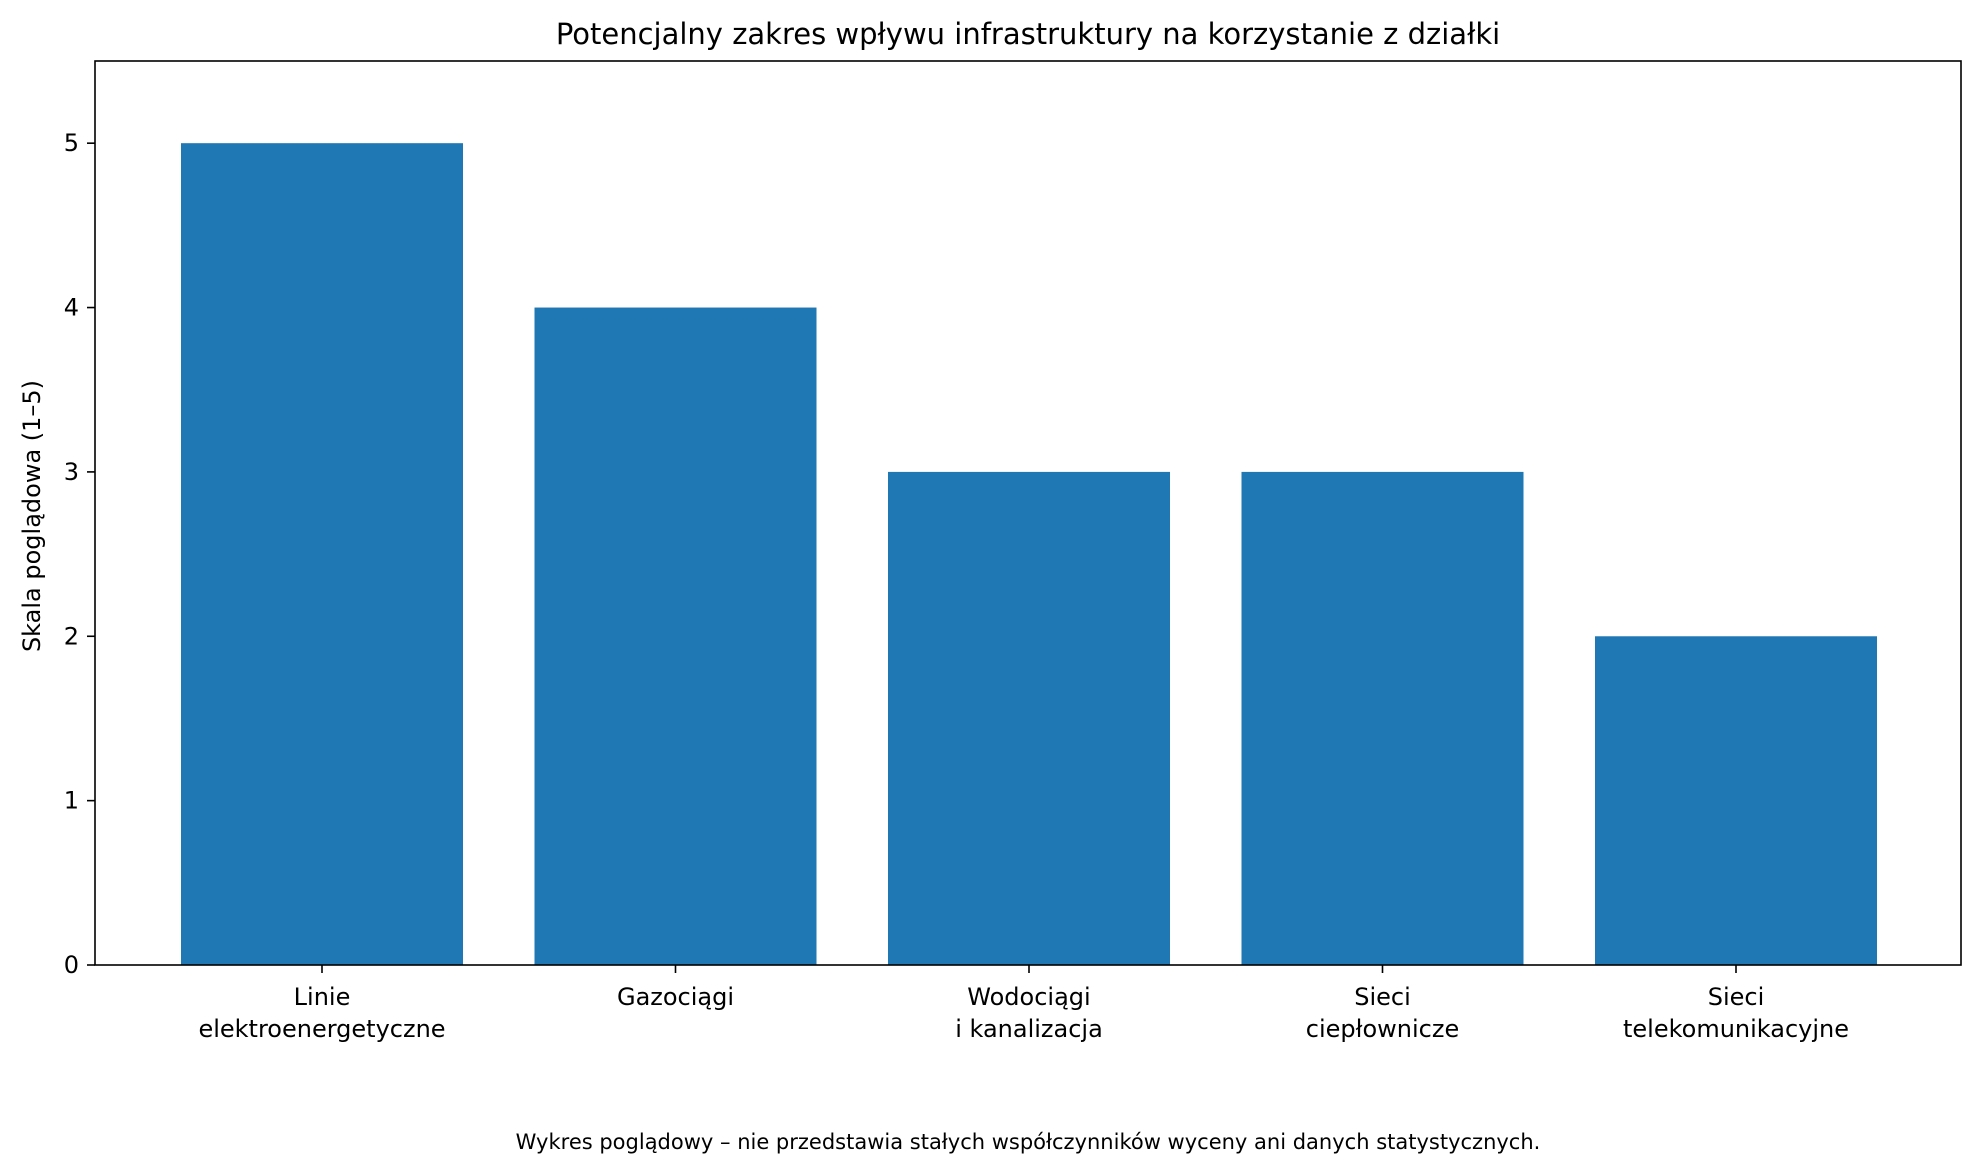 This screenshot has height=1173, width=1979. What do you see at coordinates (1029, 1013) in the screenshot?
I see `x-tick-label: Wodociągi i kanalizacja` at bounding box center [1029, 1013].